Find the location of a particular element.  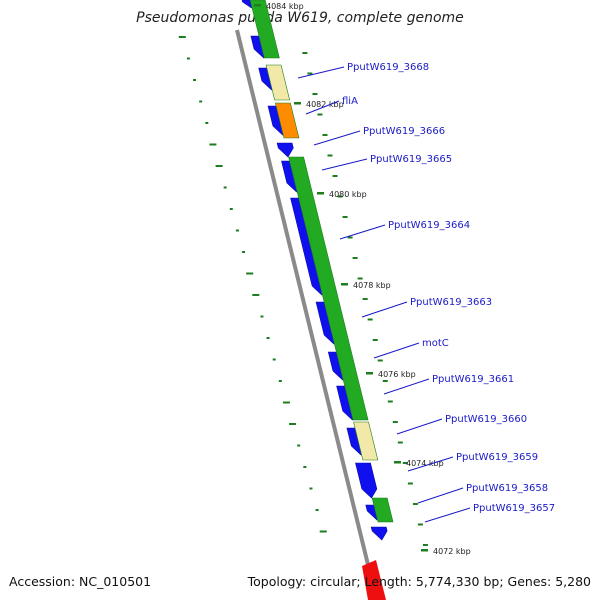

kbp-tick-label: 4082 kbp is located at coordinates (325, 104).